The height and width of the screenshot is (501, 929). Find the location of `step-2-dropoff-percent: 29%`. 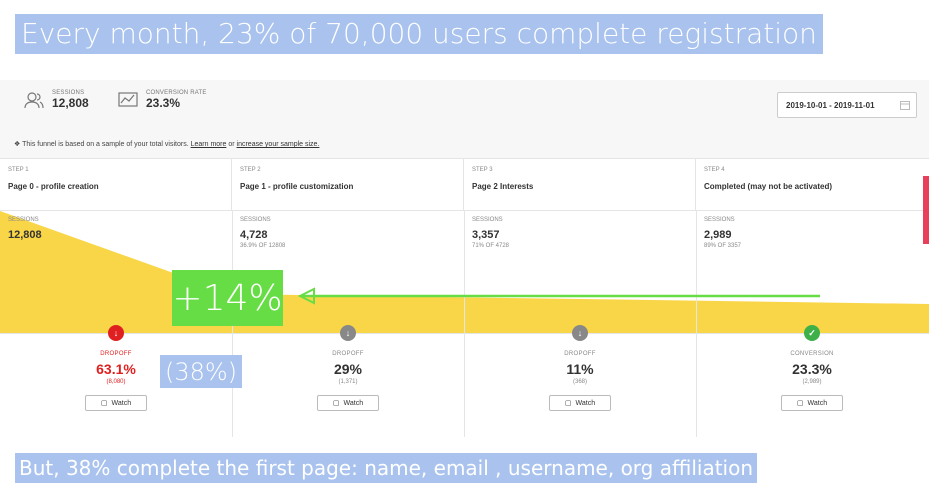

step-2-dropoff-percent: 29% is located at coordinates (348, 369).